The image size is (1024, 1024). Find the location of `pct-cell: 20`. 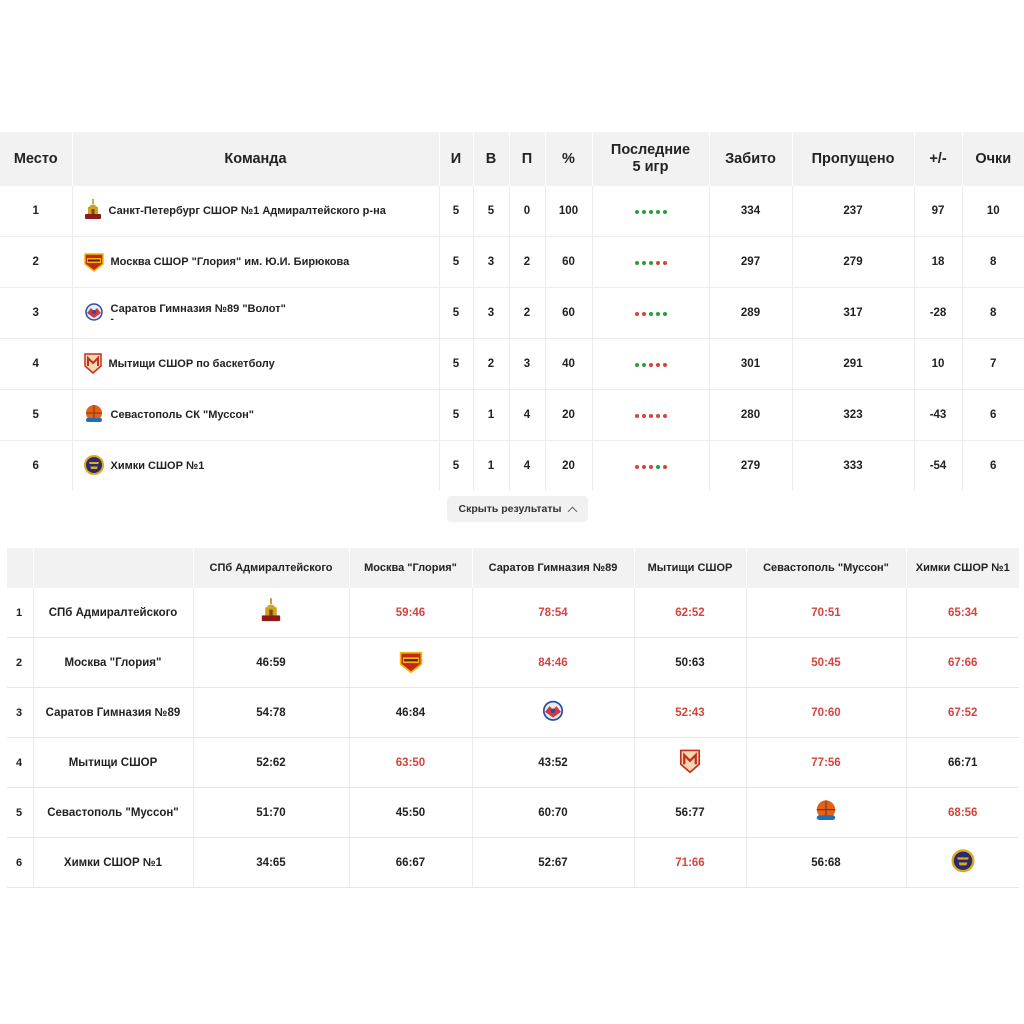

pct-cell: 20 is located at coordinates (569, 465).